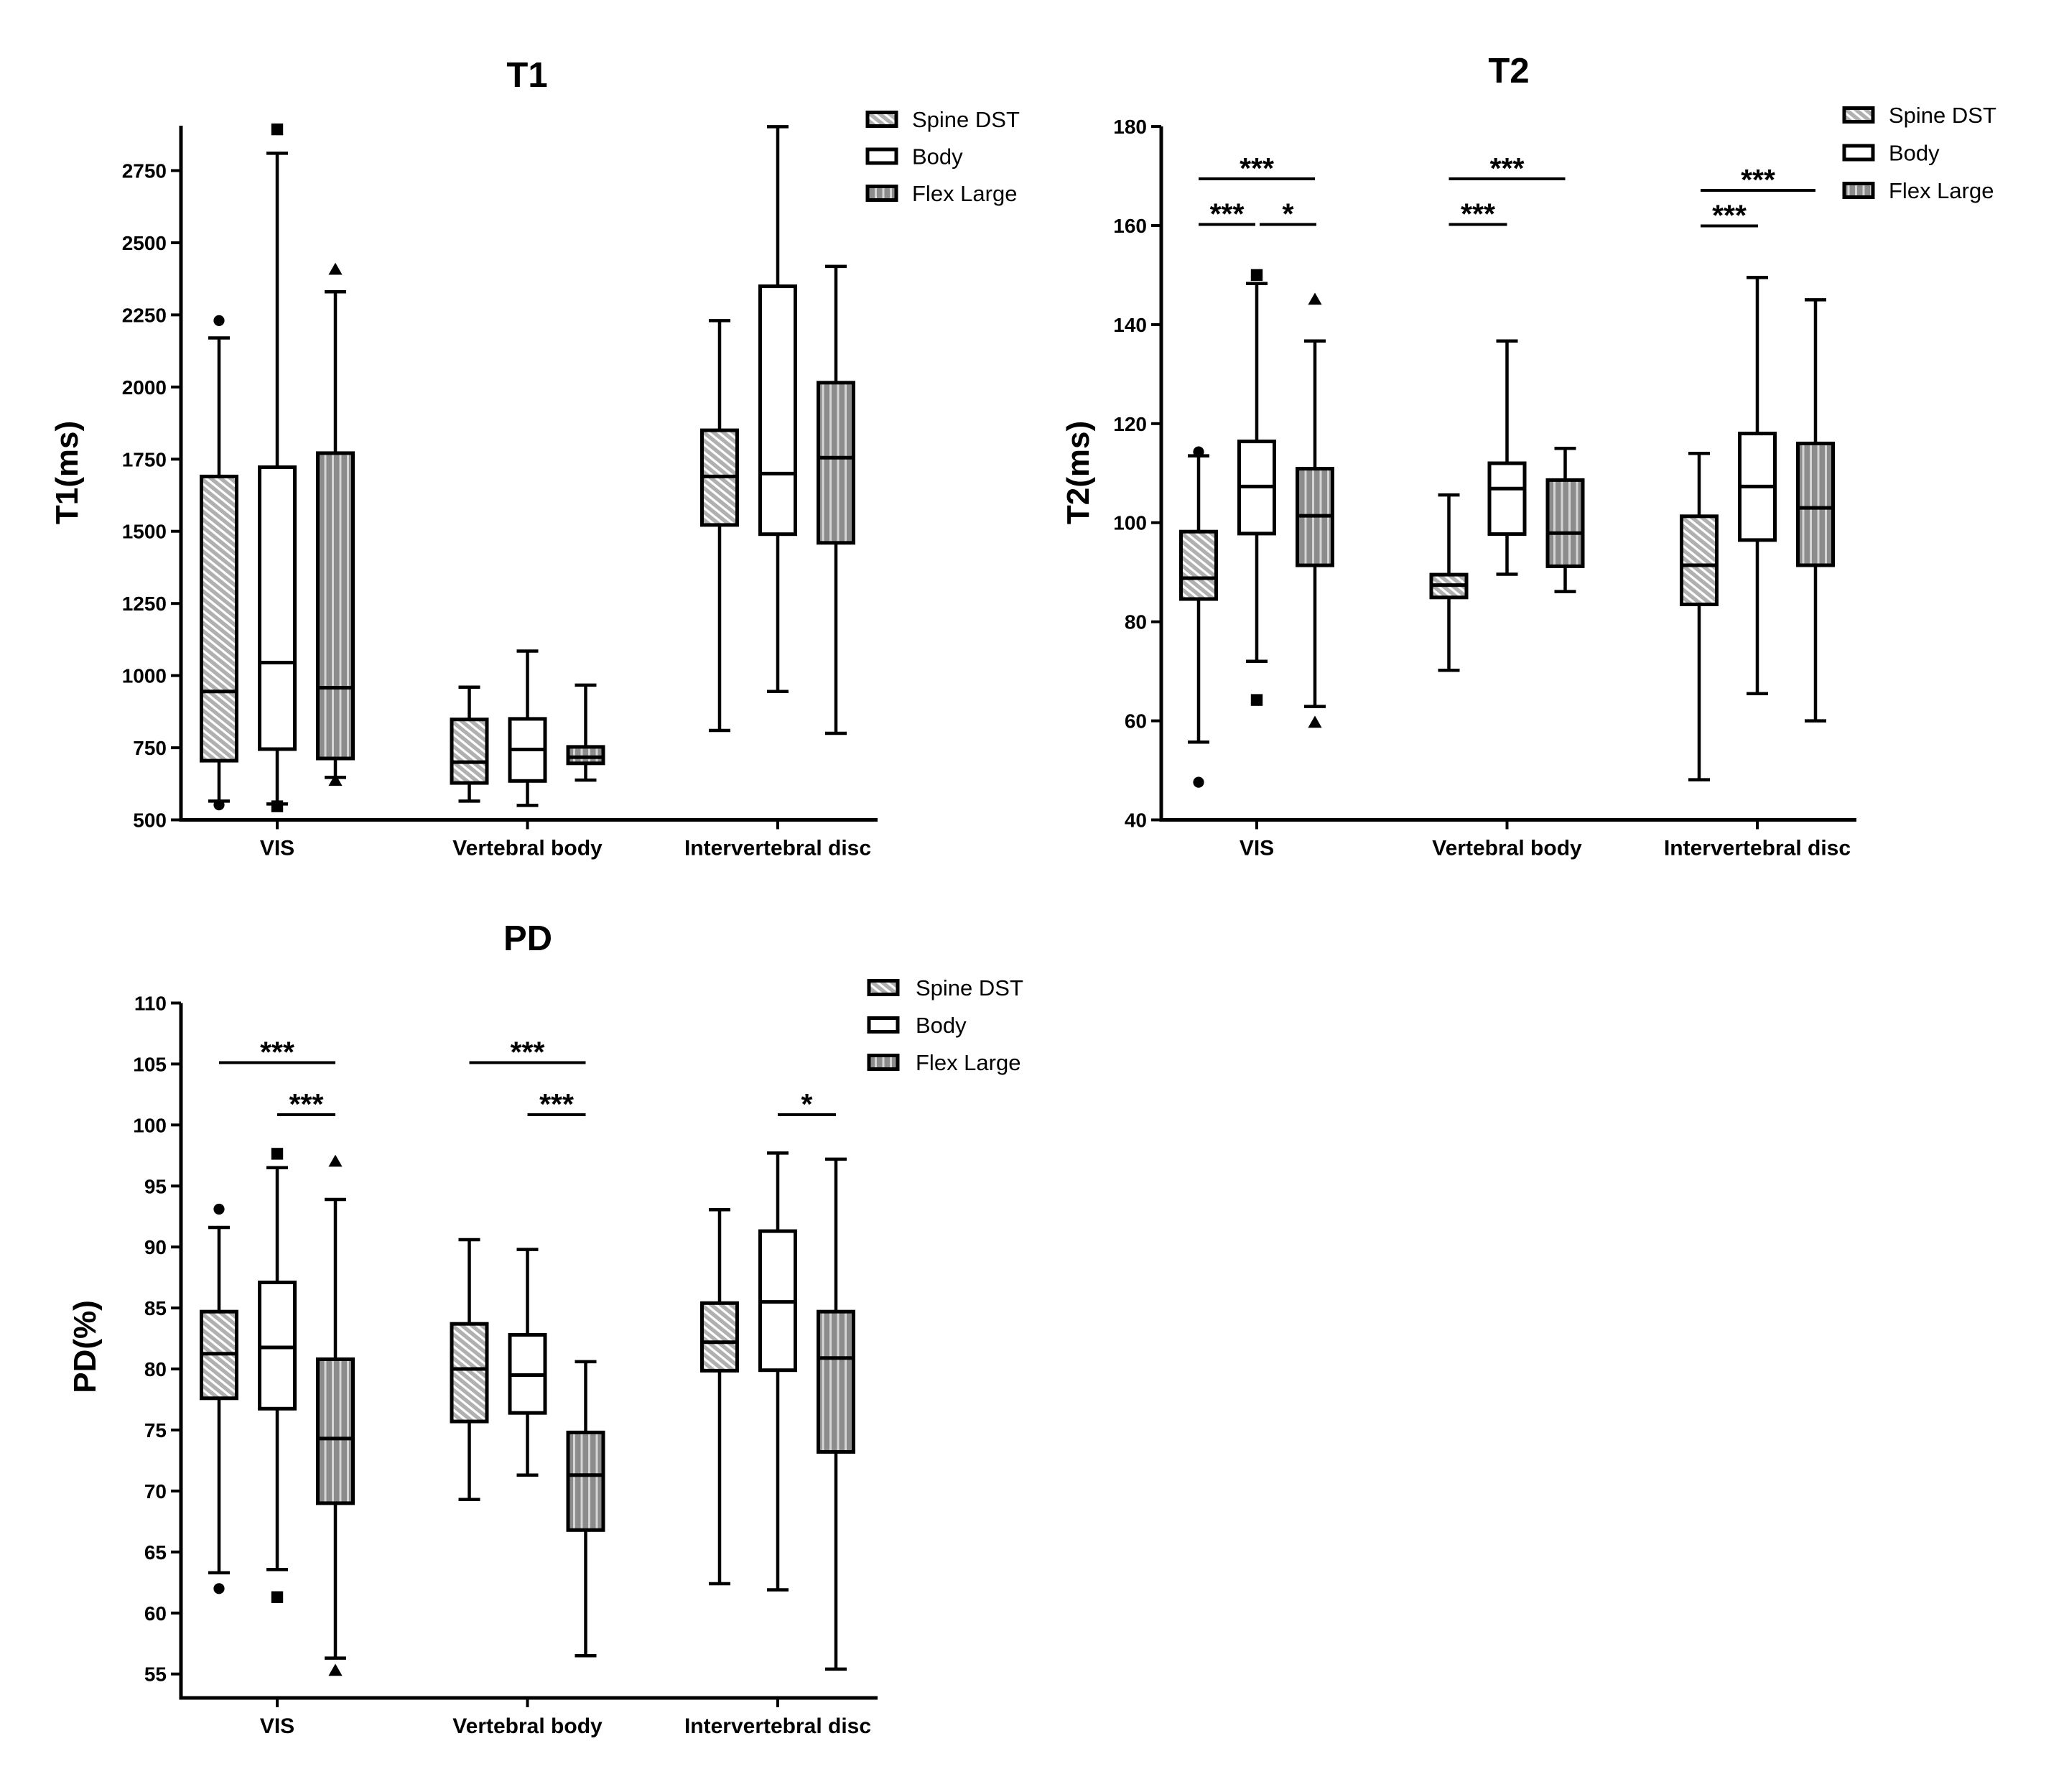 This screenshot has height=1792, width=2046. Describe the element at coordinates (1130, 127) in the screenshot. I see `svg-text: 180` at that location.